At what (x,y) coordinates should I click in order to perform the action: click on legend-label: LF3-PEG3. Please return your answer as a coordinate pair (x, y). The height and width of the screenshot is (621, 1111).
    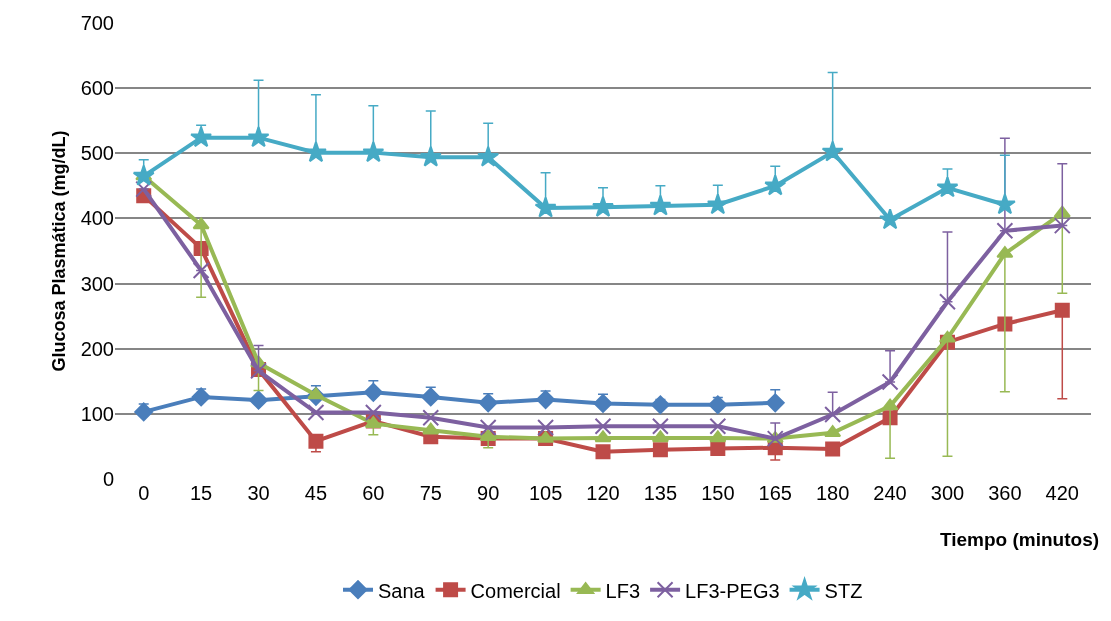
    Looking at the image, I should click on (732, 590).